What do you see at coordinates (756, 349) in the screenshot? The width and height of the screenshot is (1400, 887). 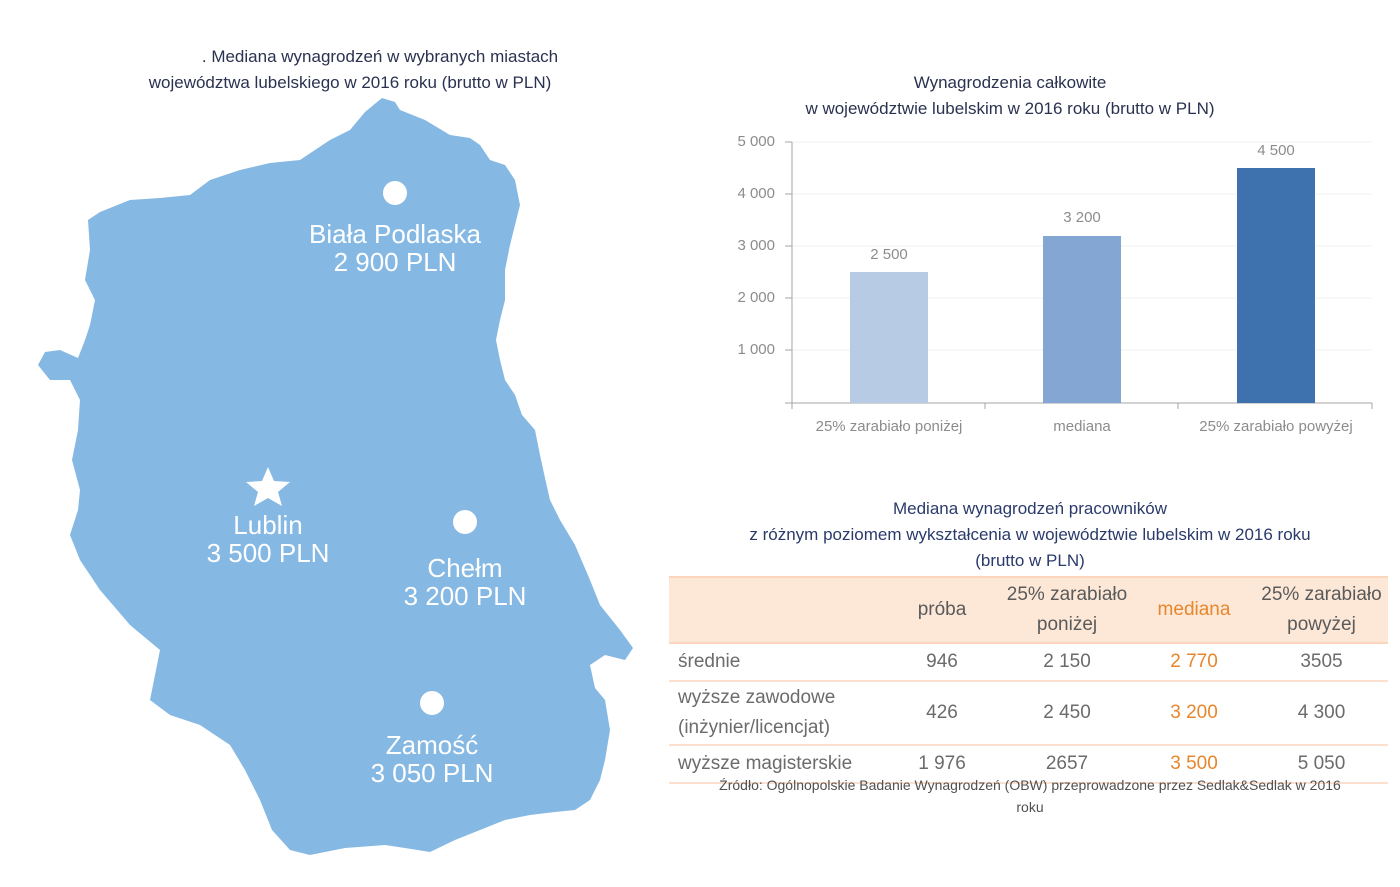 I see `ytick-1000: 1 000` at bounding box center [756, 349].